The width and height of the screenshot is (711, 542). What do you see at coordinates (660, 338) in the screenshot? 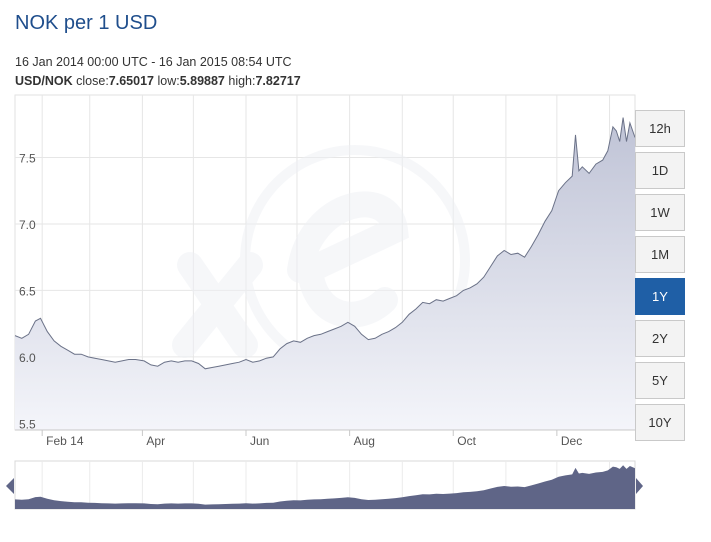
I see `period-2y-button: 2Y` at bounding box center [660, 338].